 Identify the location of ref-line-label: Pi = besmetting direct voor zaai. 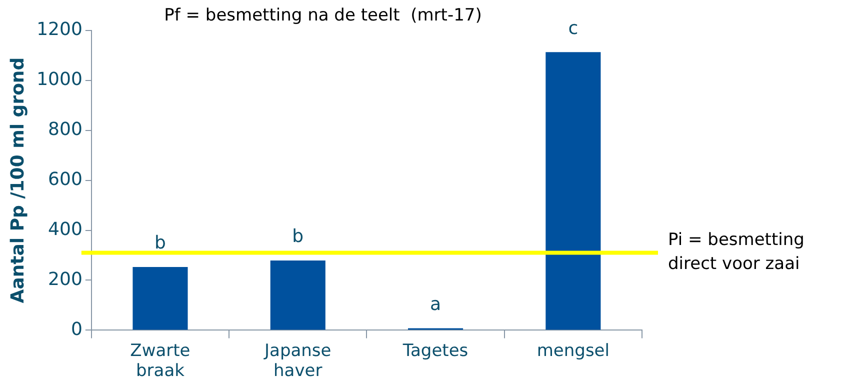
(736, 252).